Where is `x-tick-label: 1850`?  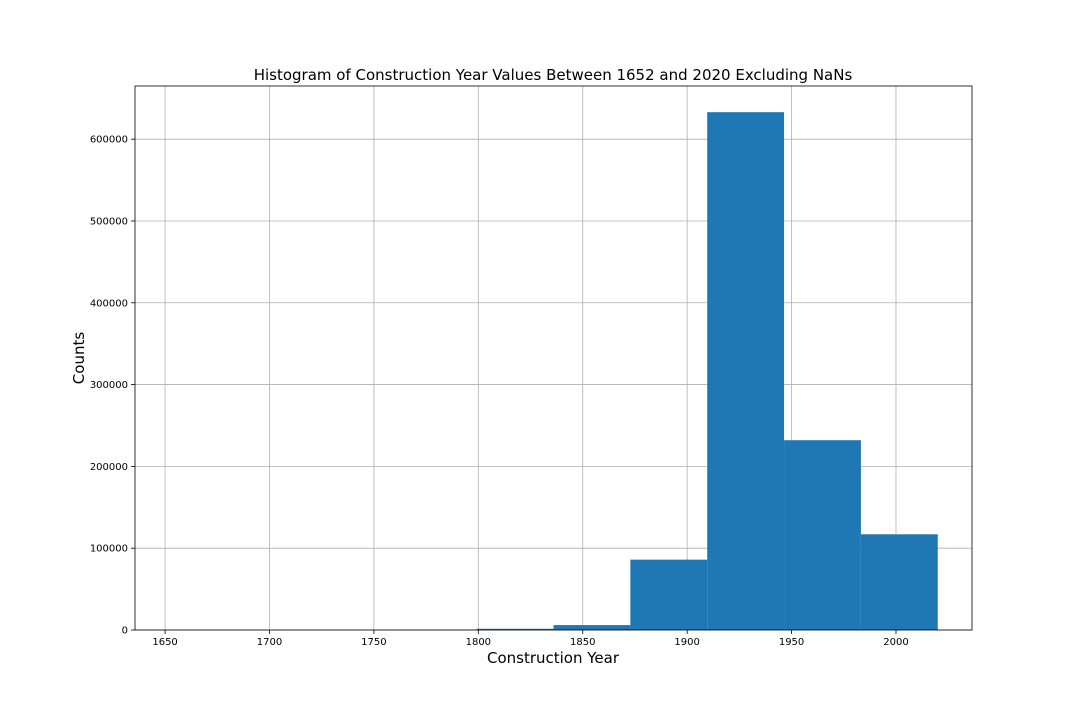
x-tick-label: 1850 is located at coordinates (582, 642).